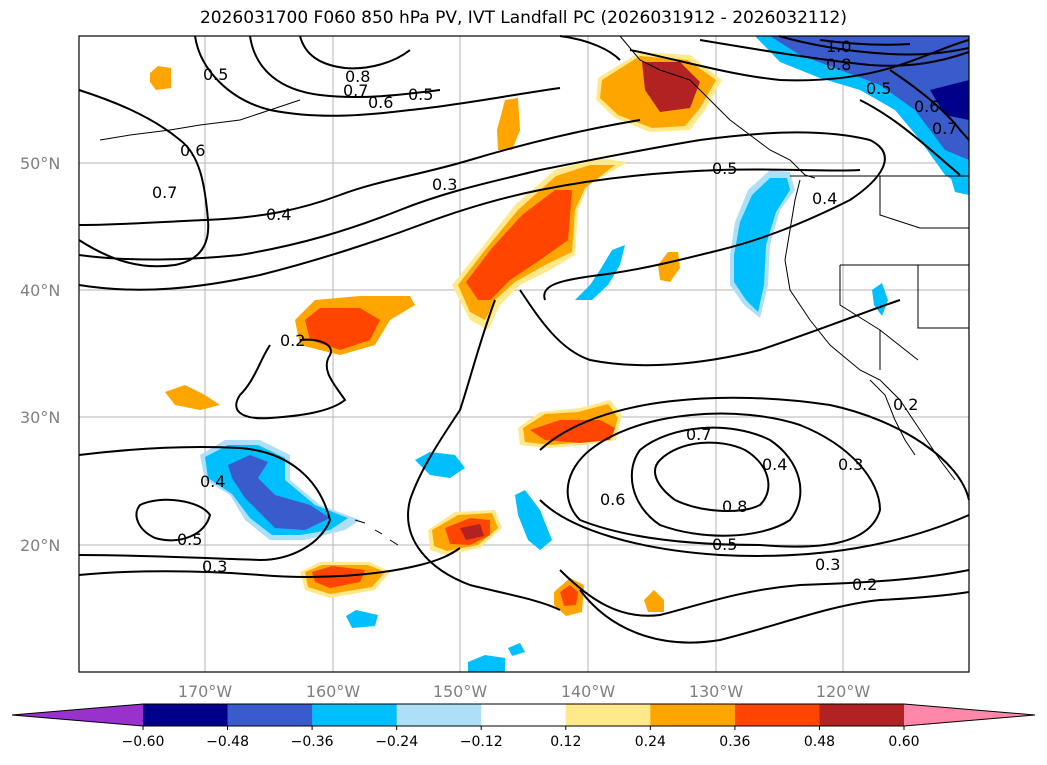 This screenshot has height=765, width=1047. I want to click on shade-red-ar, so click(519, 245).